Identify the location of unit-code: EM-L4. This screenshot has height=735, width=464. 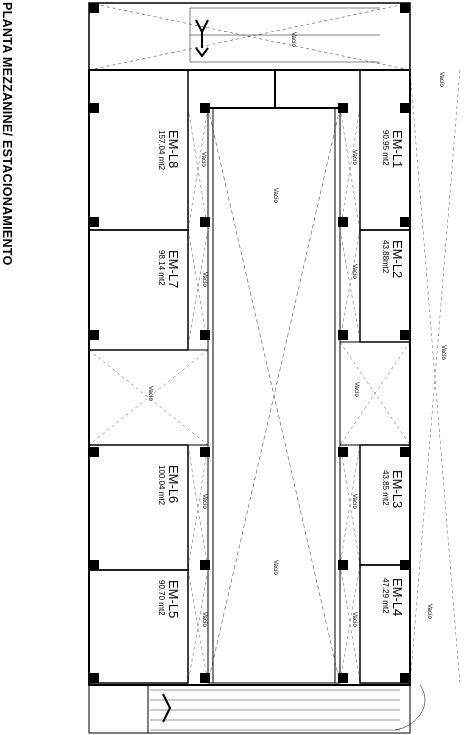
(397, 597).